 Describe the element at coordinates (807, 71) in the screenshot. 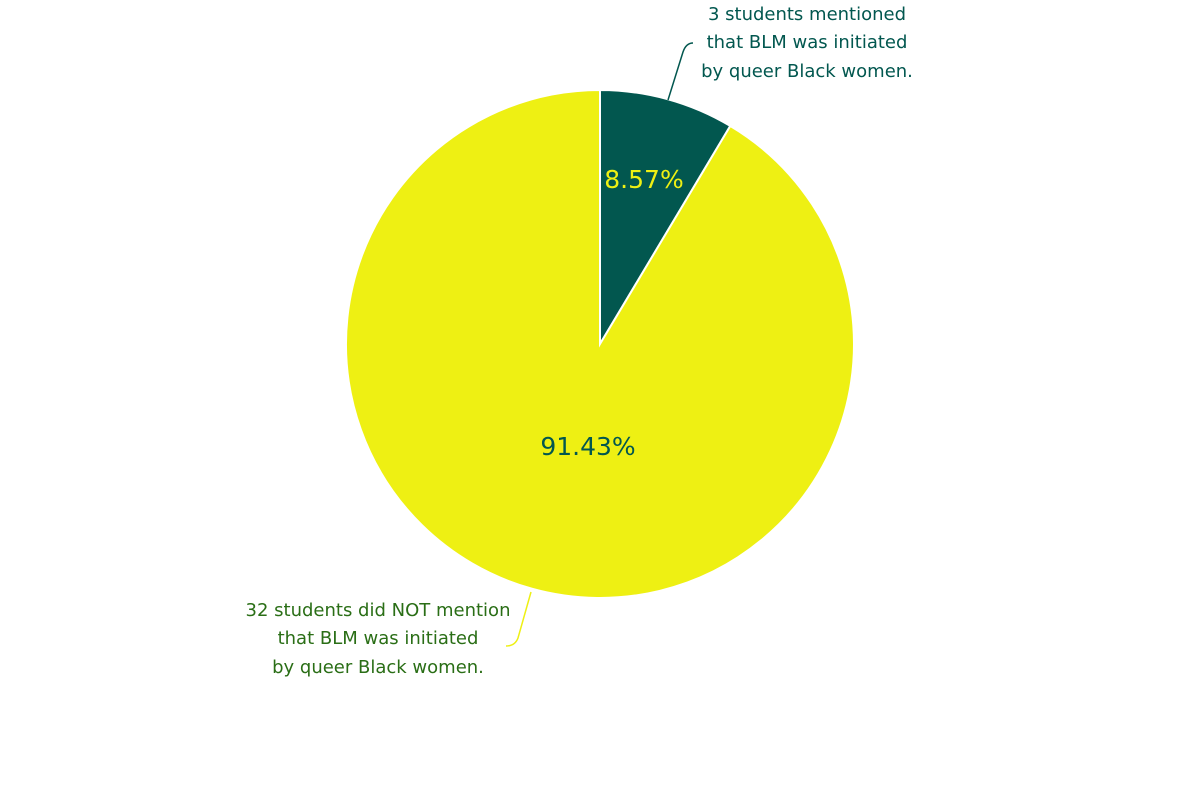

I see `annotation-mentioned-line-3: by queer Black women.` at that location.